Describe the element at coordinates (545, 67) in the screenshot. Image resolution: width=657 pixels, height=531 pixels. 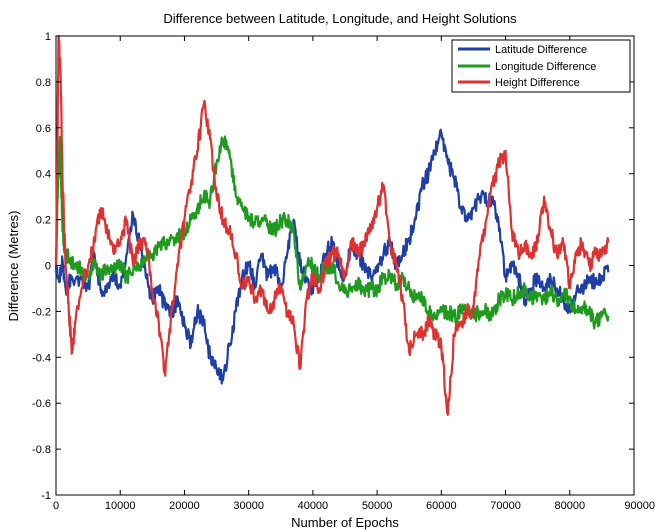
I see `legend-label-longitude: Longitude Difference` at that location.